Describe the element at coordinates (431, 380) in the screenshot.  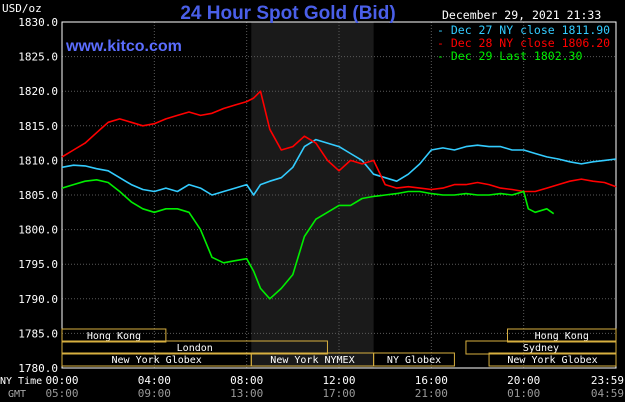
I see `x-tick-label-ny: 16:00` at that location.